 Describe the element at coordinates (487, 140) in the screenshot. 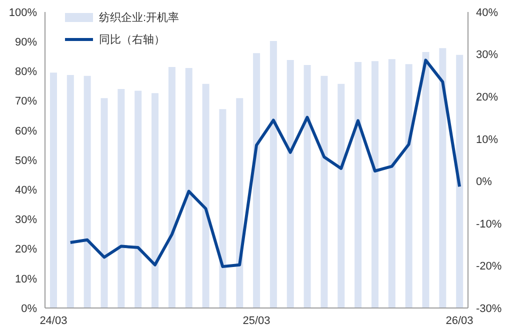

I see `y2-tick-label: 10%` at that location.